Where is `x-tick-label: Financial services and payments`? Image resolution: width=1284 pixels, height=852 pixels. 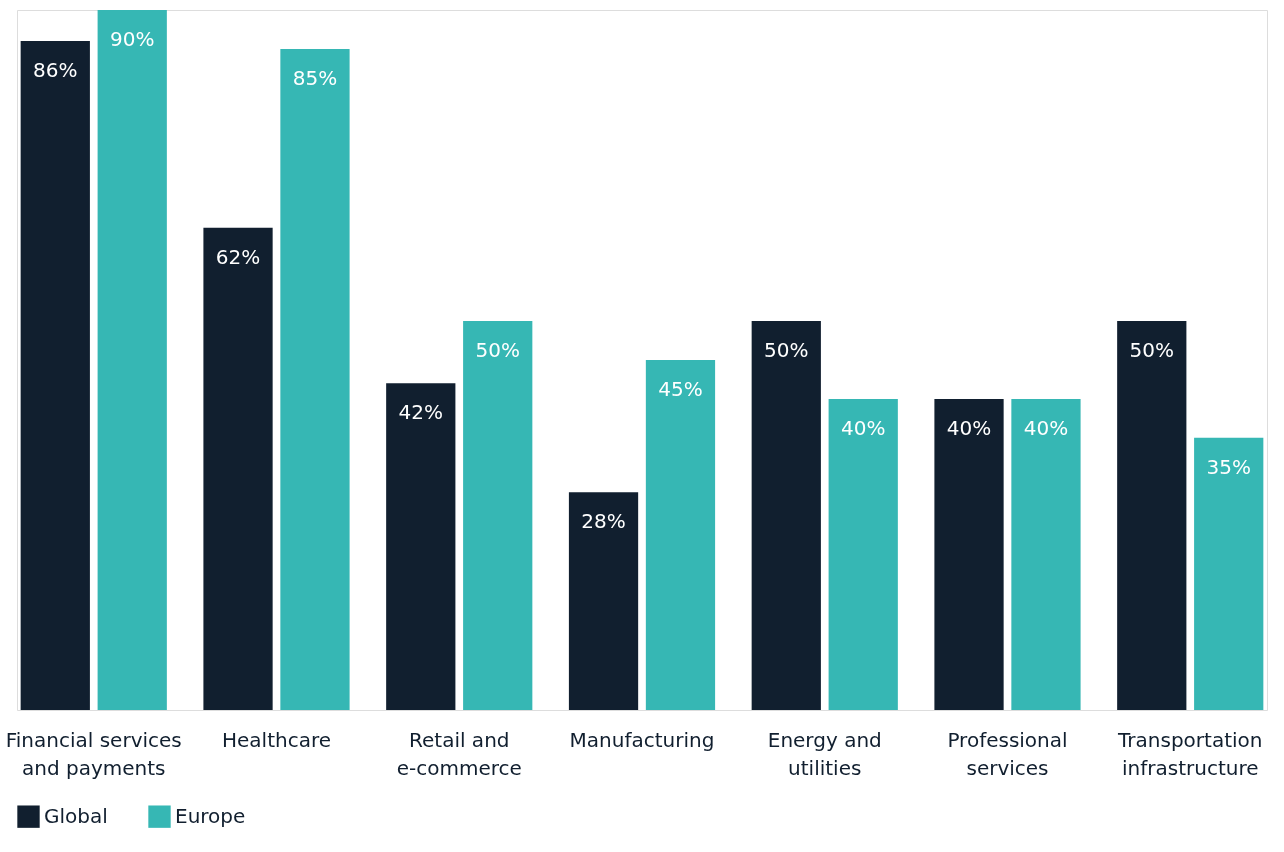 x-tick-label: Financial services and payments is located at coordinates (93, 753).